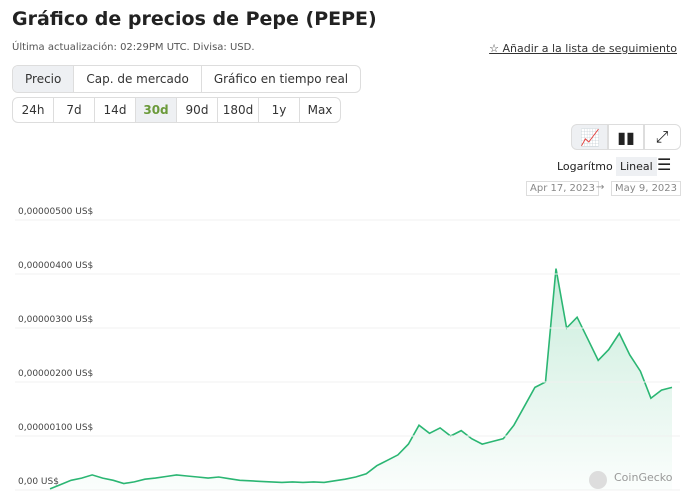 The height and width of the screenshot is (503, 689). Describe the element at coordinates (589, 48) in the screenshot. I see `watchlist-text: Añadir a la lista de seguimiento` at that location.